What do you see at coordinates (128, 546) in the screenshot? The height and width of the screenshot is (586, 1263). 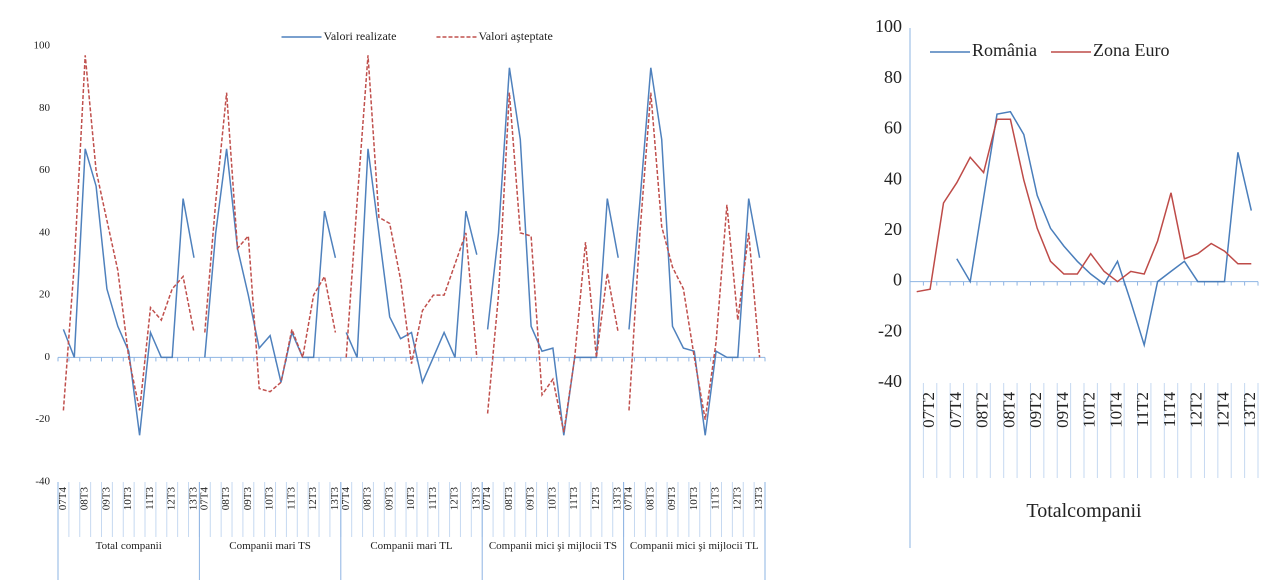 I see `group-label: Total companii` at bounding box center [128, 546].